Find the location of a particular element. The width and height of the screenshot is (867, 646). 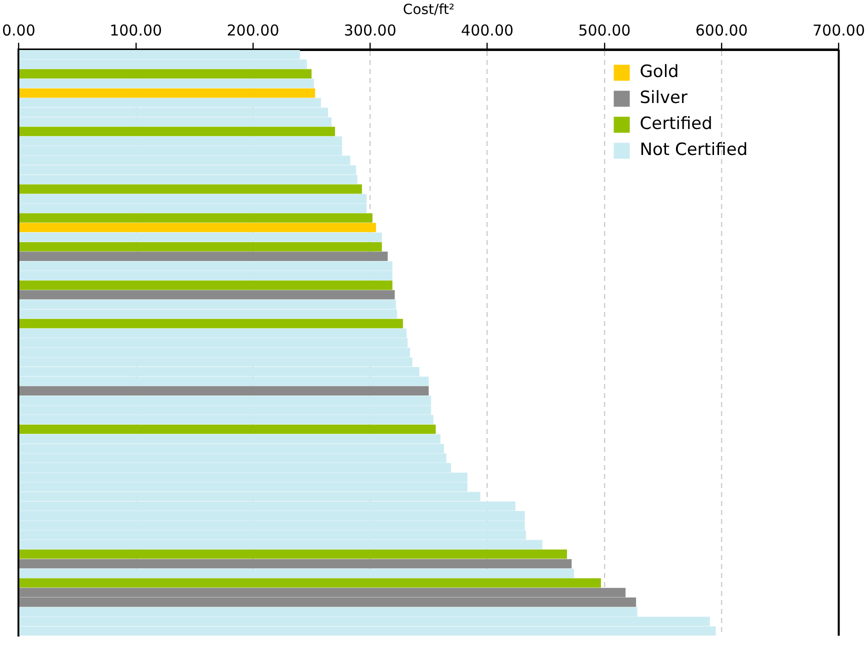

x-tick-label: 500.00 is located at coordinates (604, 31).